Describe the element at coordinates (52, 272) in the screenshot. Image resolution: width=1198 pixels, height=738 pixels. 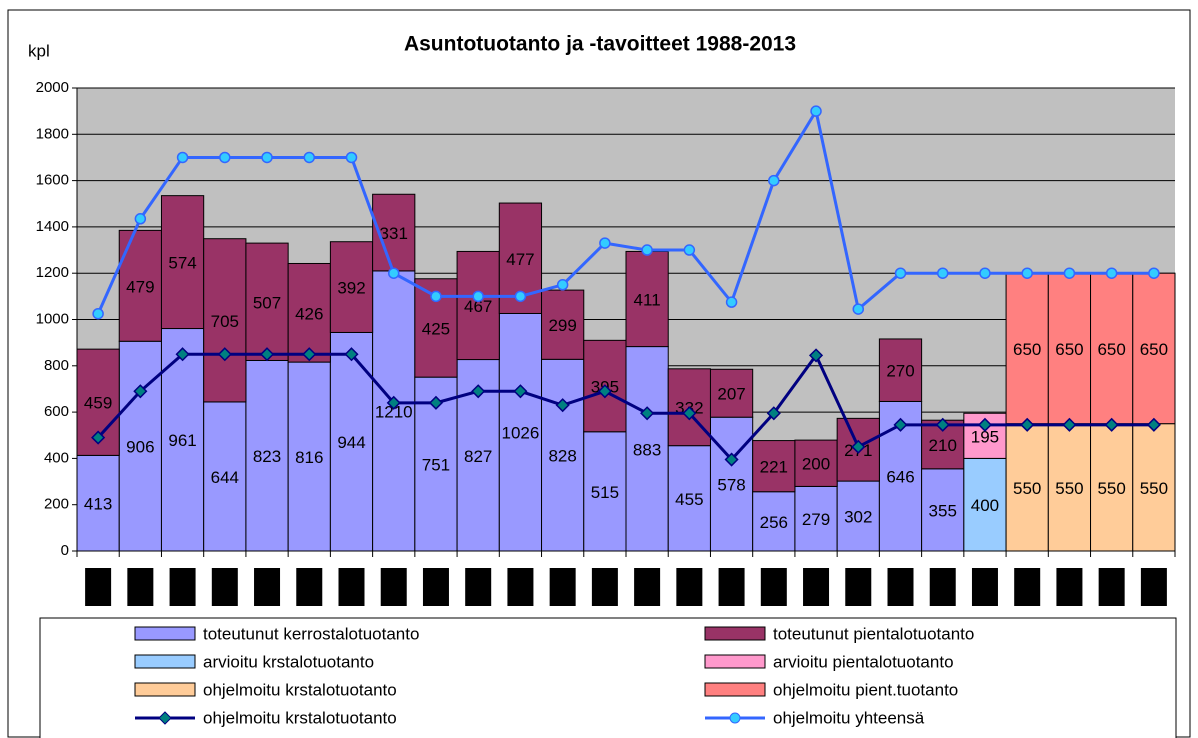
I see `y-tick-label: 1200` at that location.